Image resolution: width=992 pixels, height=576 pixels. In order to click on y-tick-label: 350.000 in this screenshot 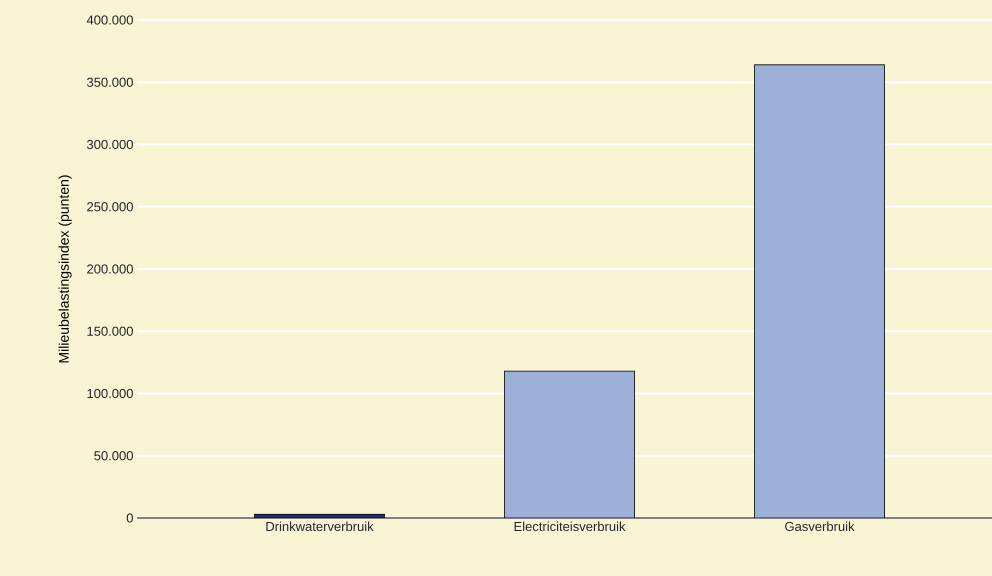, I will do `click(109, 82)`.